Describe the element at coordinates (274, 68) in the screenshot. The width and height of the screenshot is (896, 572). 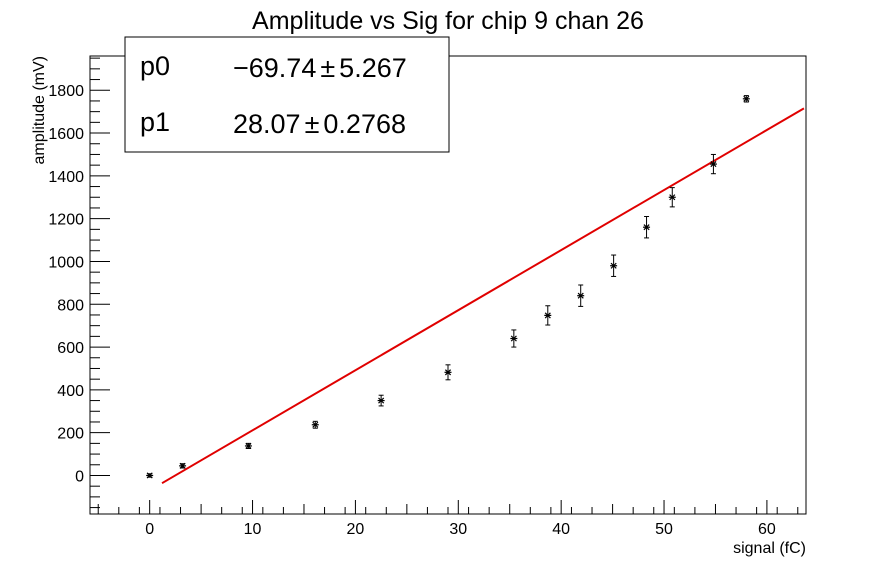
I see `stat-p0-value-number: −69.74` at that location.